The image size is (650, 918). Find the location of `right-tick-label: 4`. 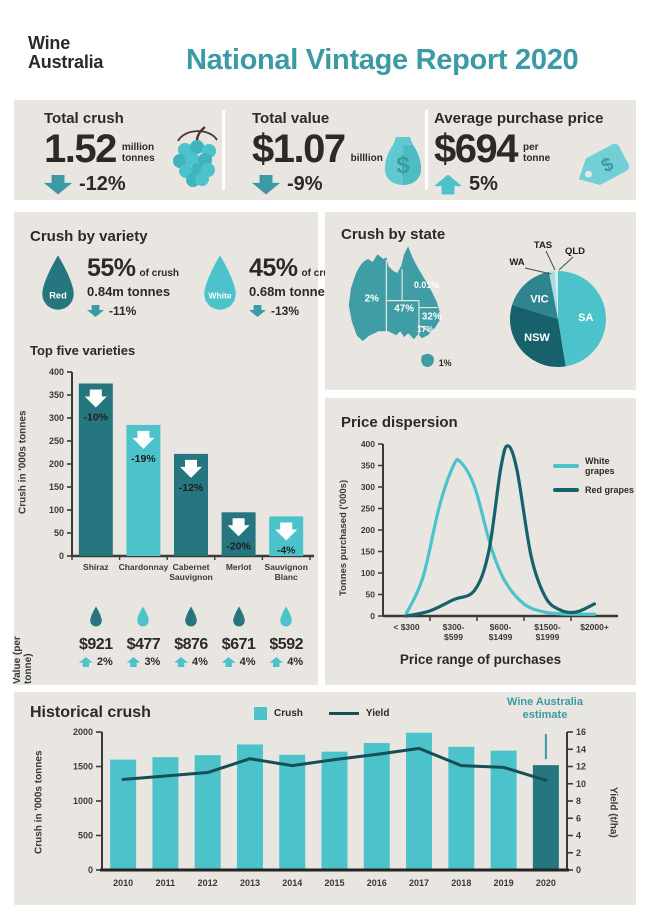

right-tick-label: 4 is located at coordinates (578, 836).